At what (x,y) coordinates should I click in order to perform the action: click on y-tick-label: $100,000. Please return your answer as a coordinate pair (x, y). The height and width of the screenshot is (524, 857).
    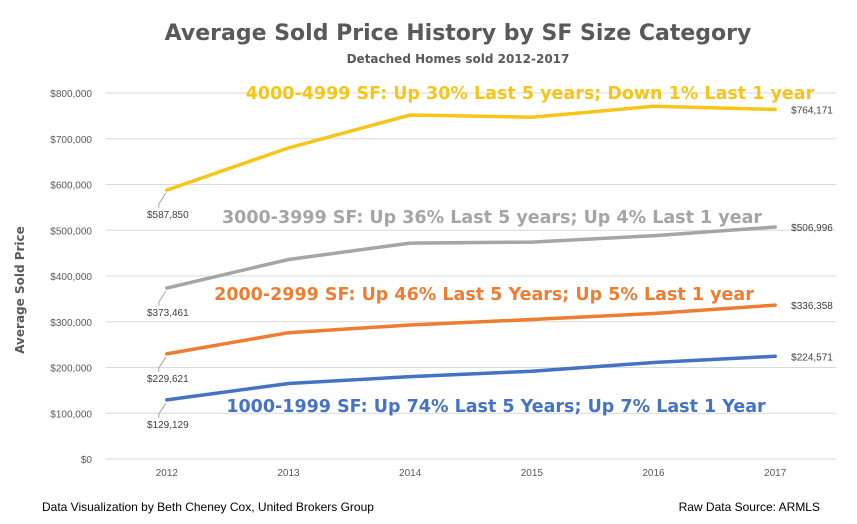
    Looking at the image, I should click on (71, 414).